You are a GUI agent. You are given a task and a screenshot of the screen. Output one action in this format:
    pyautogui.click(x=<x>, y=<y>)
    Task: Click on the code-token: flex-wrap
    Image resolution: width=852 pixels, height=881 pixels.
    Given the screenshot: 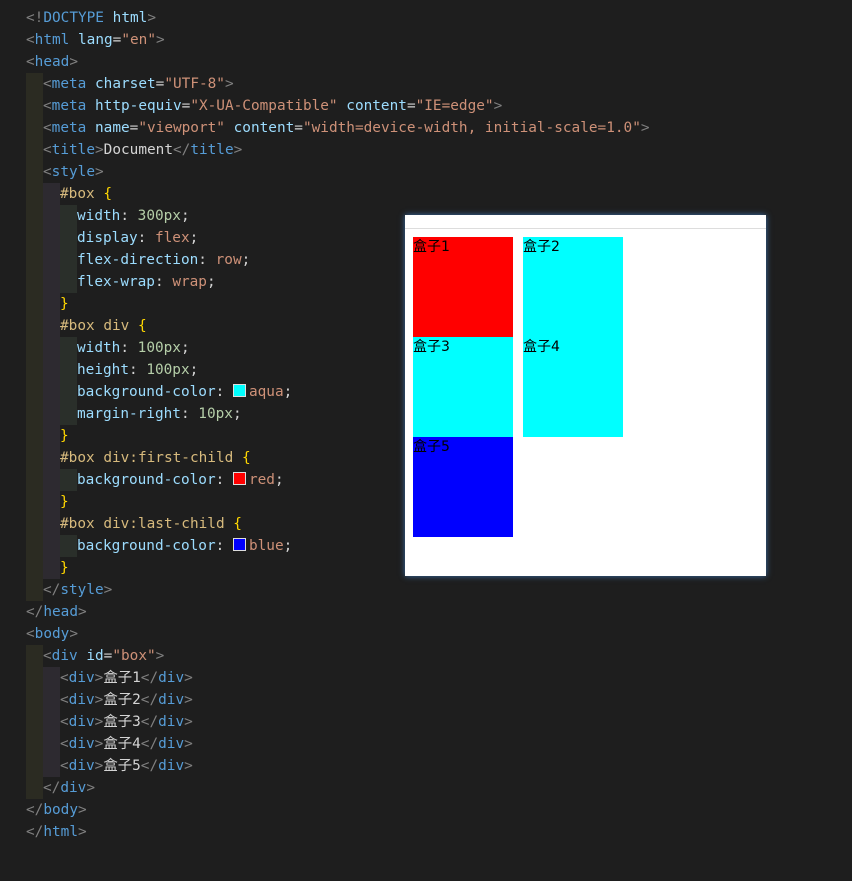 What is the action you would take?
    pyautogui.click(x=116, y=282)
    